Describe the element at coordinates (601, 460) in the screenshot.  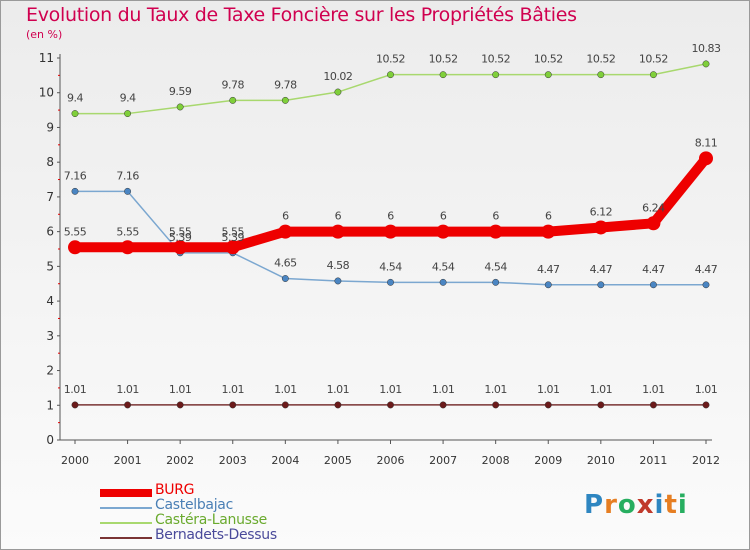
I see `x-tick-label: 2010` at that location.